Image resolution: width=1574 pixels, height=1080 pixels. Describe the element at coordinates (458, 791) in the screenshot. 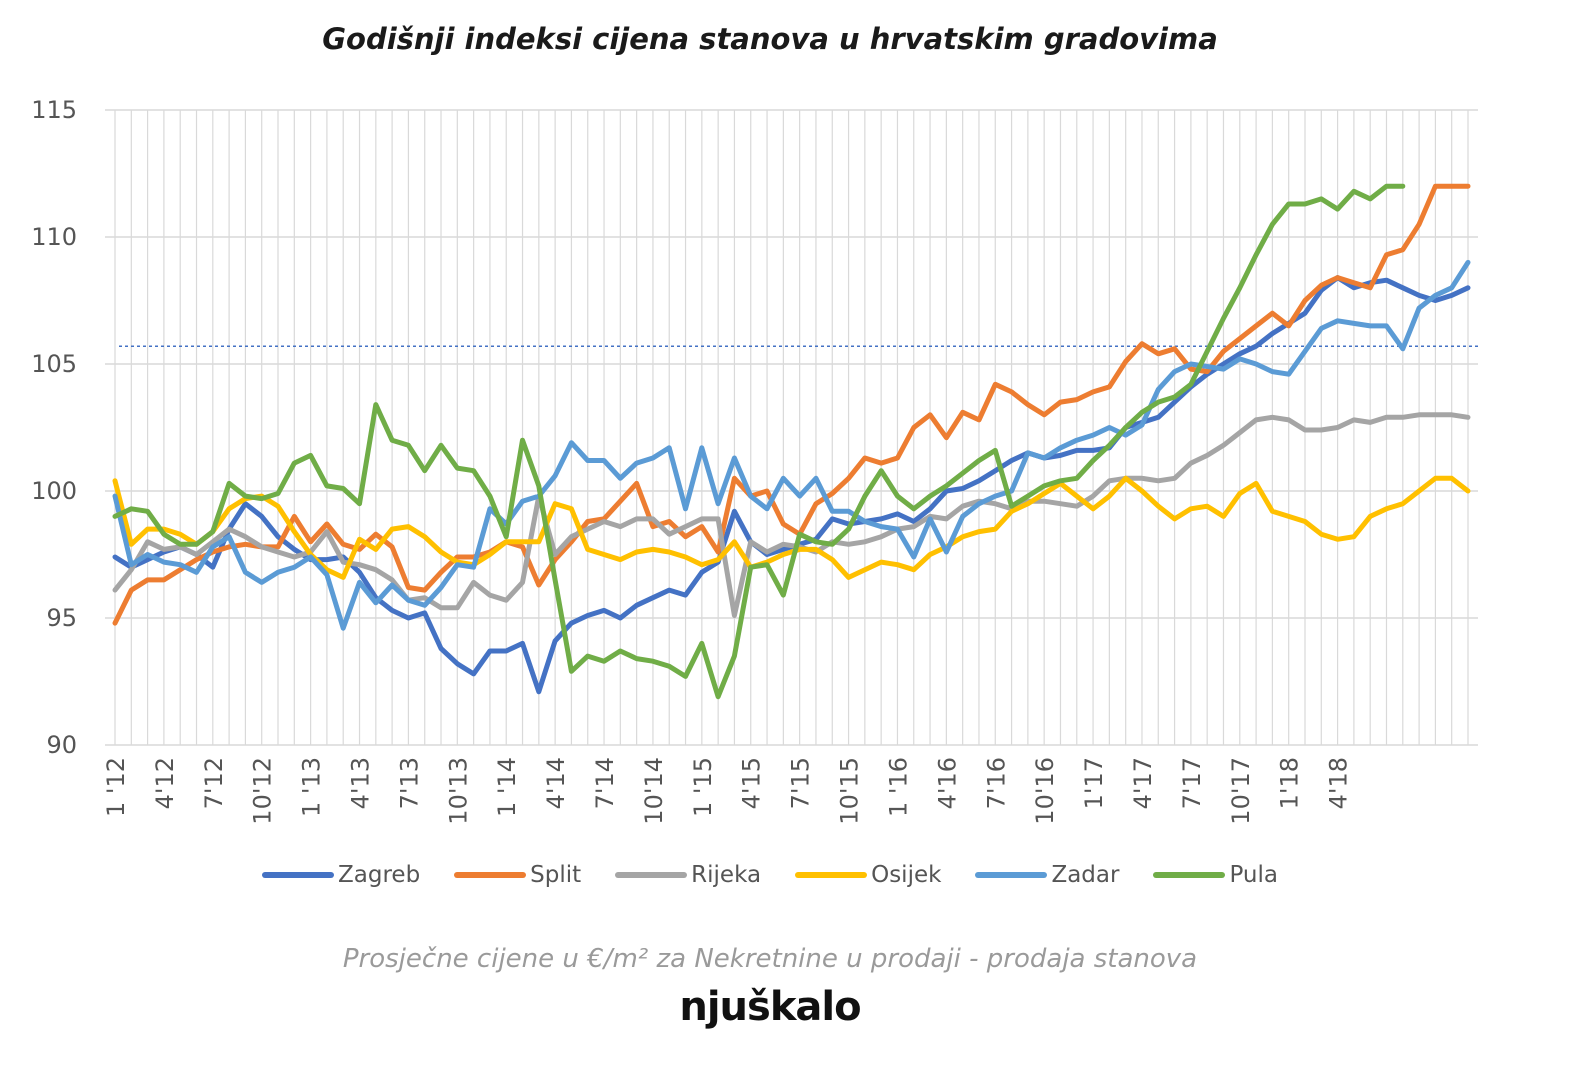

I see `x-tick-label: 10'13` at that location.